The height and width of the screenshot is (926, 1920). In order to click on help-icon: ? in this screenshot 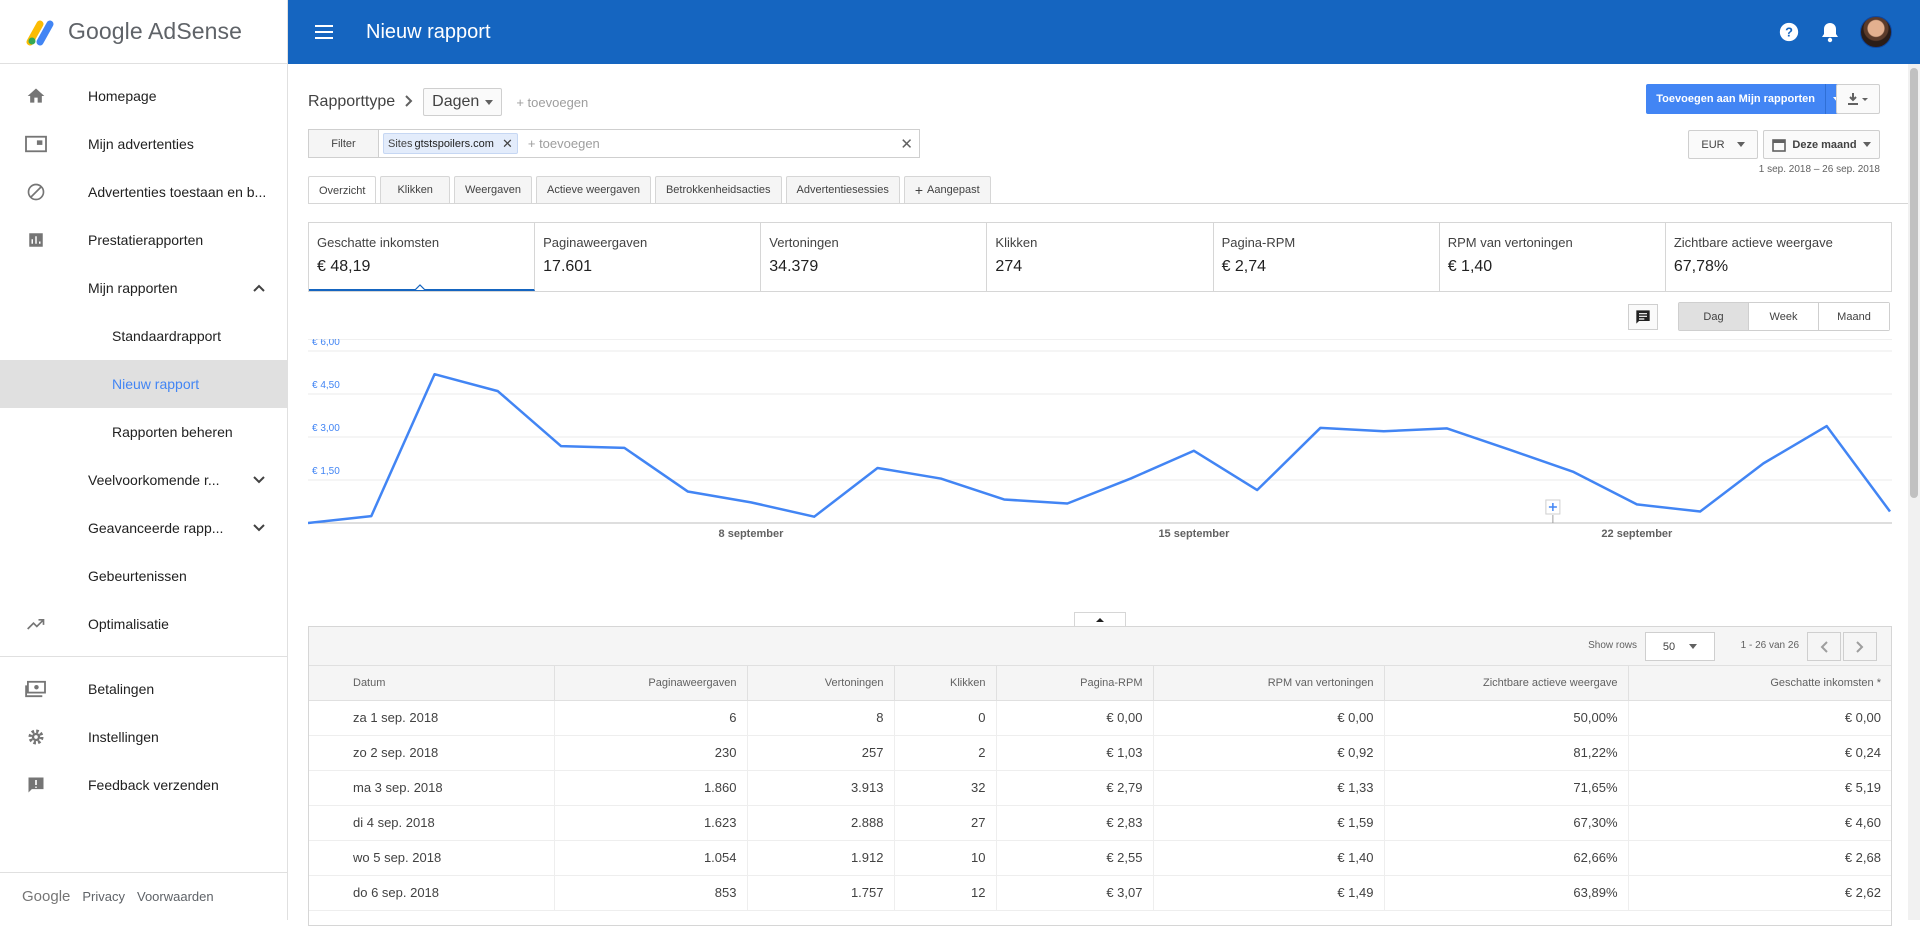, I will do `click(1789, 32)`.